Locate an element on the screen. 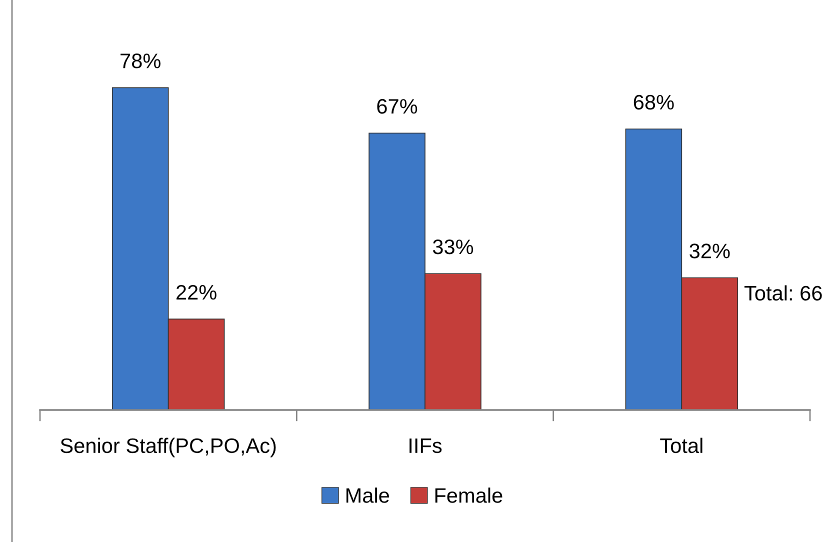  x-tick-label: Total is located at coordinates (681, 446).